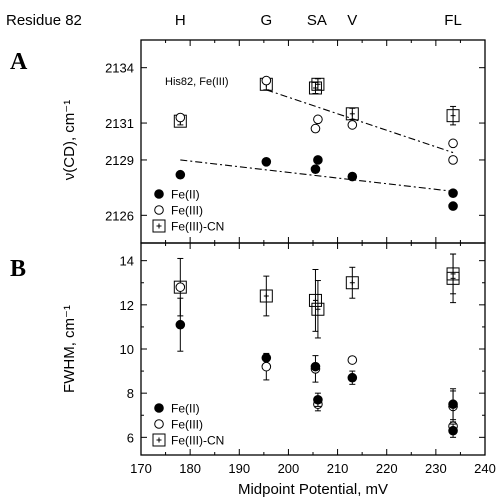  What do you see at coordinates (44, 20) in the screenshot?
I see `top-axis-title: Residue 82` at bounding box center [44, 20].